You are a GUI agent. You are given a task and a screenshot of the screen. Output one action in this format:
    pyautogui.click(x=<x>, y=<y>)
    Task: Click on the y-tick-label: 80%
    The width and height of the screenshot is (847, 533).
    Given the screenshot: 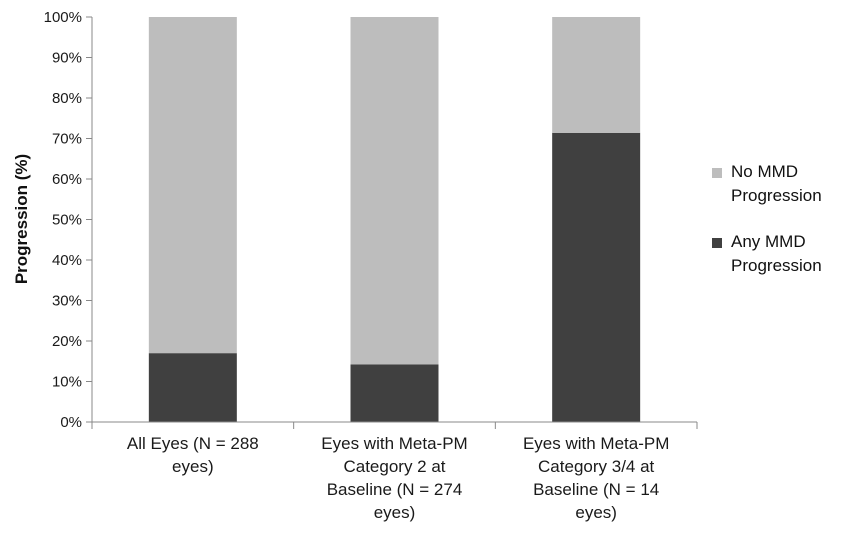 What is the action you would take?
    pyautogui.click(x=67, y=98)
    